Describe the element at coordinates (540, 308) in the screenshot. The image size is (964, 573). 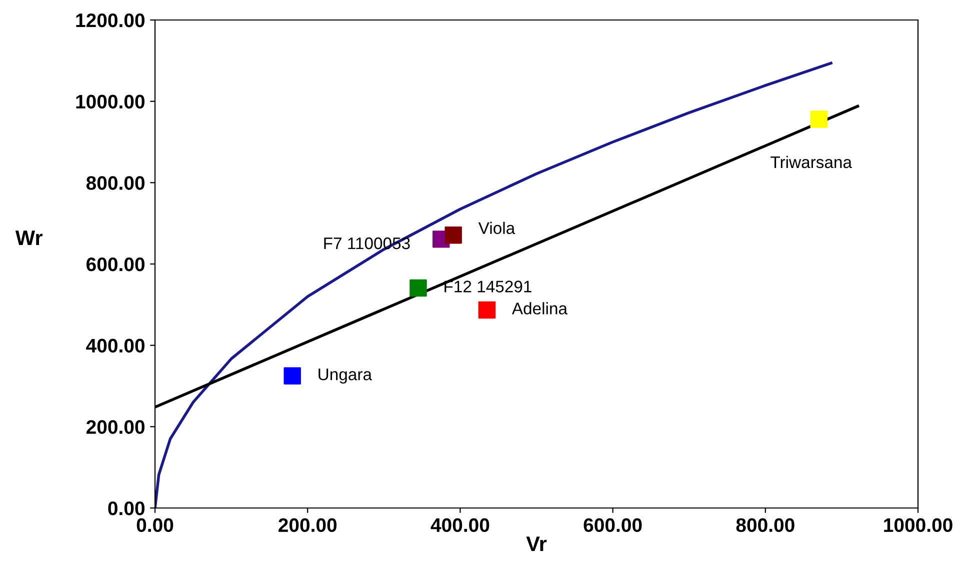
I see `annotation: Adelina` at that location.